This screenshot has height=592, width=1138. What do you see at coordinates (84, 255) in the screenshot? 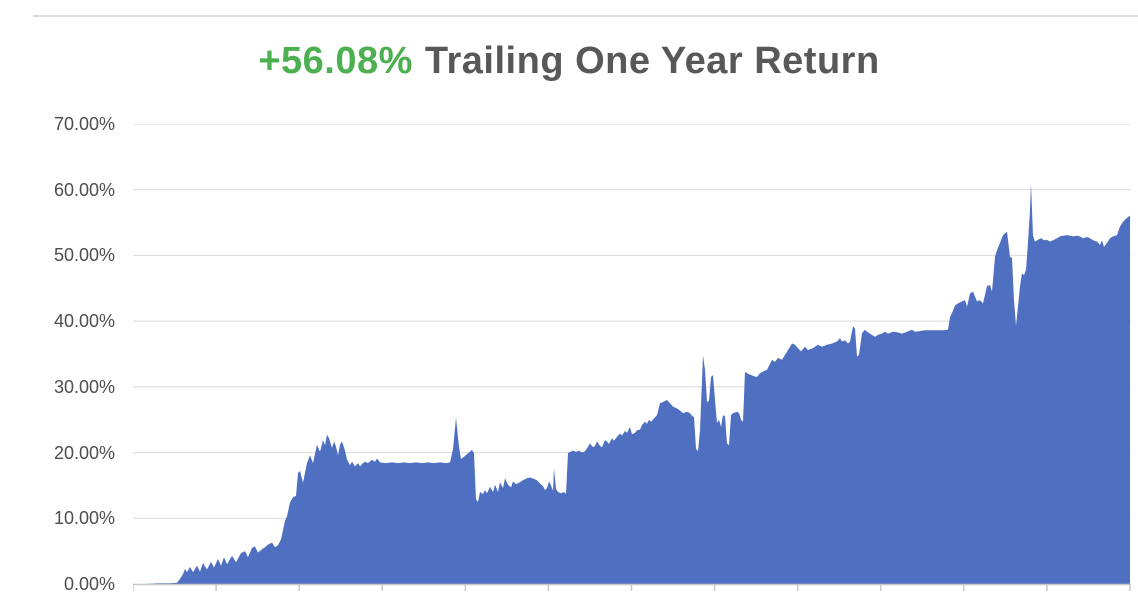
I see `y-axis-tick-label: 50.00%` at bounding box center [84, 255].